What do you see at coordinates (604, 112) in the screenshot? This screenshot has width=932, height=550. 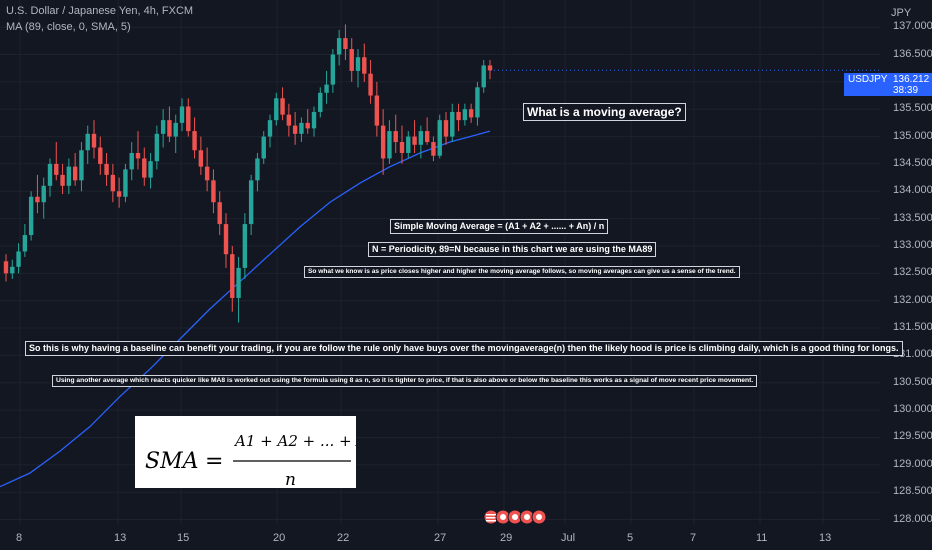 I see `question-annotation: What is a moving average?` at bounding box center [604, 112].